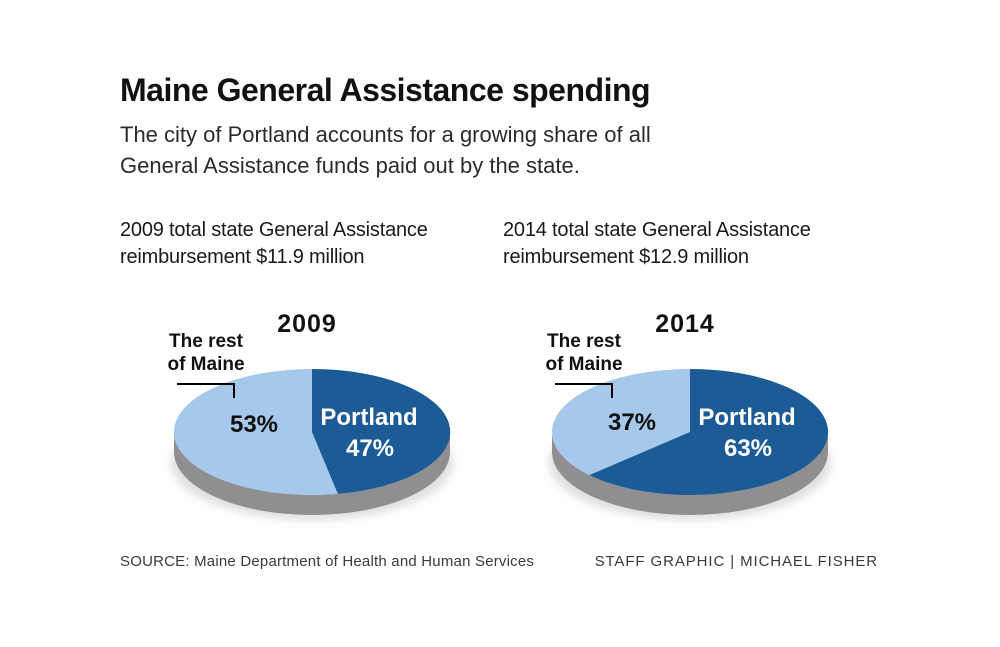  I want to click on rest-pct-label: 53%, so click(254, 424).